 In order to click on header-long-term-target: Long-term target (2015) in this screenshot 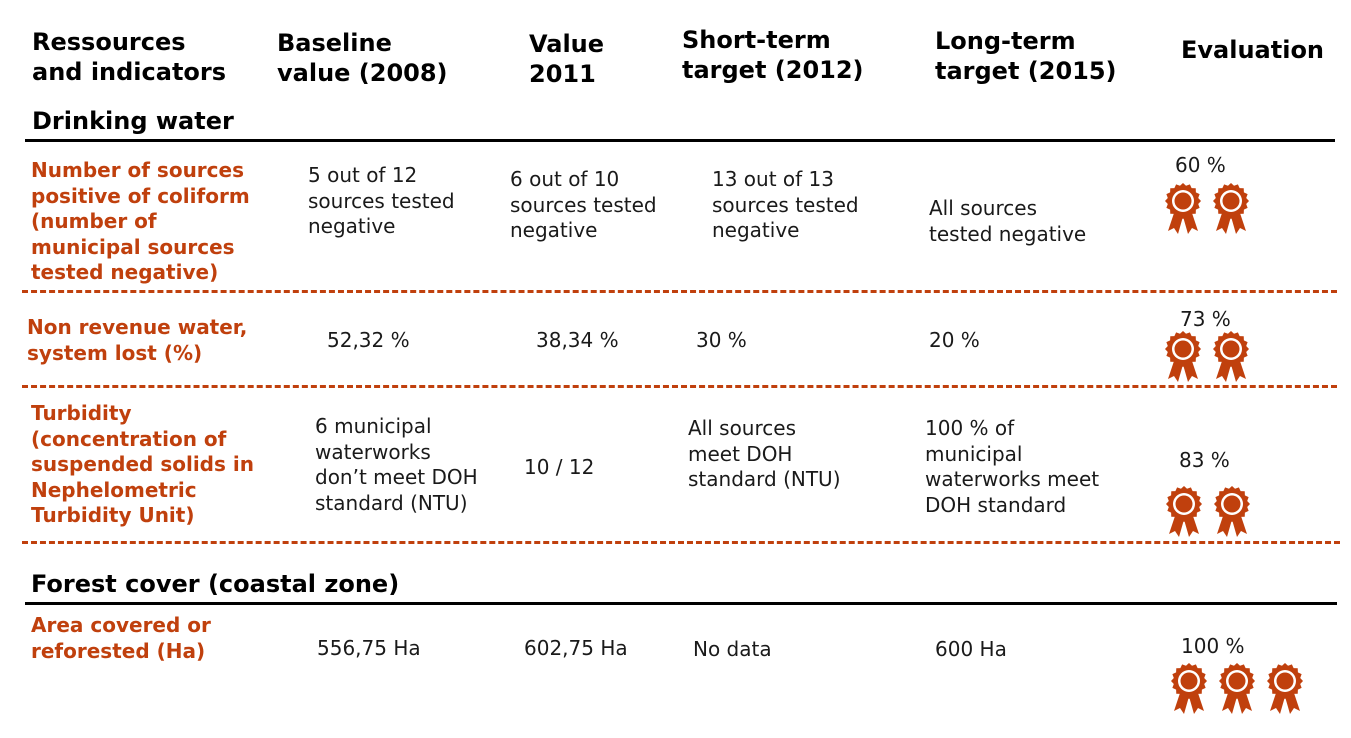, I will do `click(1026, 56)`.